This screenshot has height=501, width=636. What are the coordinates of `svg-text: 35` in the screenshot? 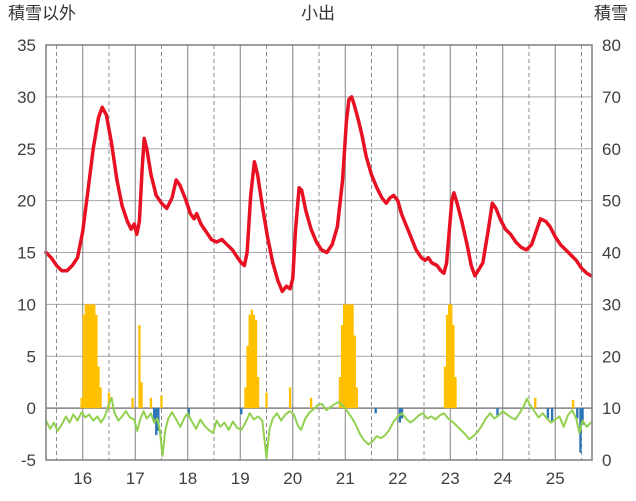 It's located at (26, 45).